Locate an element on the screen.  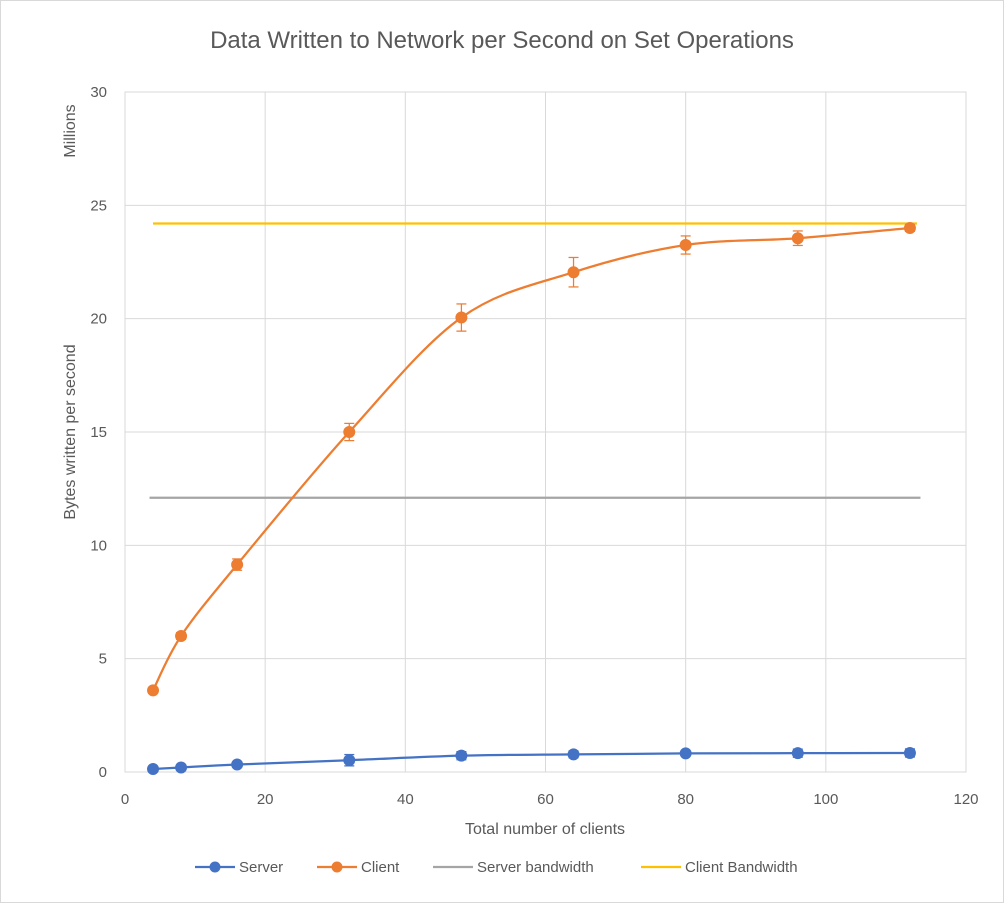
y-tick-label: 30 is located at coordinates (98, 92).